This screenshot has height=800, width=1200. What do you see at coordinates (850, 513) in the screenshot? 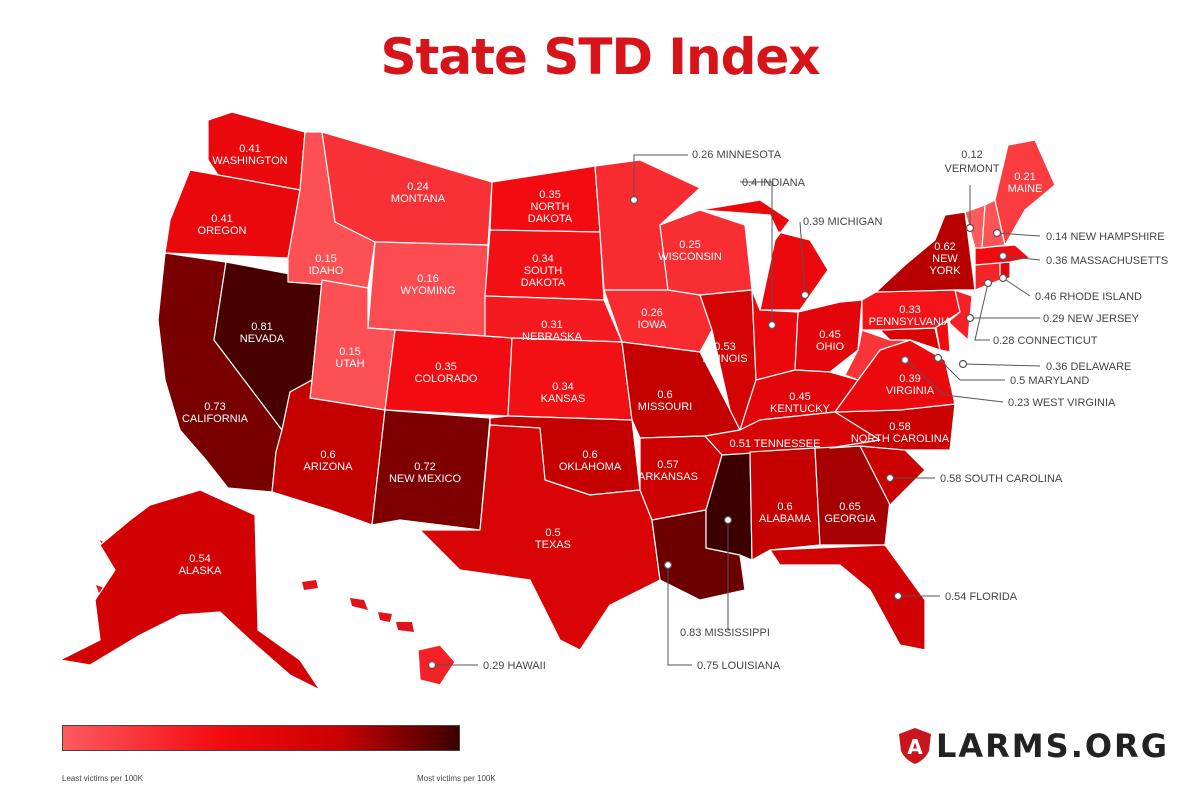
I see `state-label-georgia: 0.65 GEORGIA` at bounding box center [850, 513].